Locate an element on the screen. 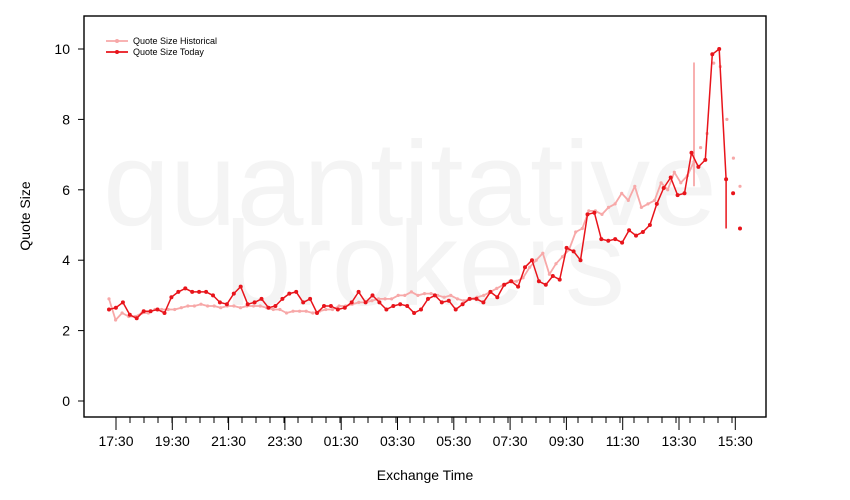 The height and width of the screenshot is (500, 850). legend-marker-historical is located at coordinates (117, 41).